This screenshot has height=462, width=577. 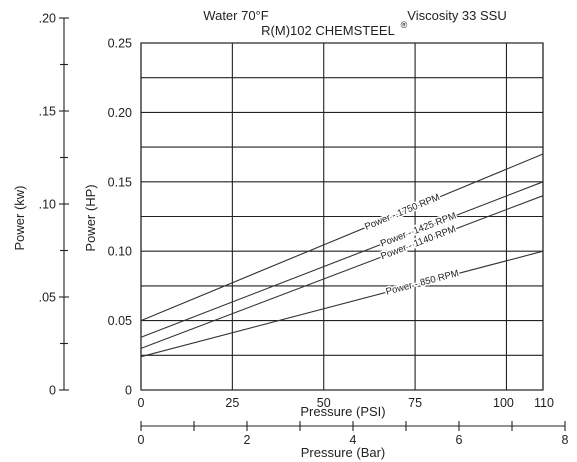 What do you see at coordinates (120, 44) in the screenshot?
I see `y-tick-label: 0.25` at bounding box center [120, 44].